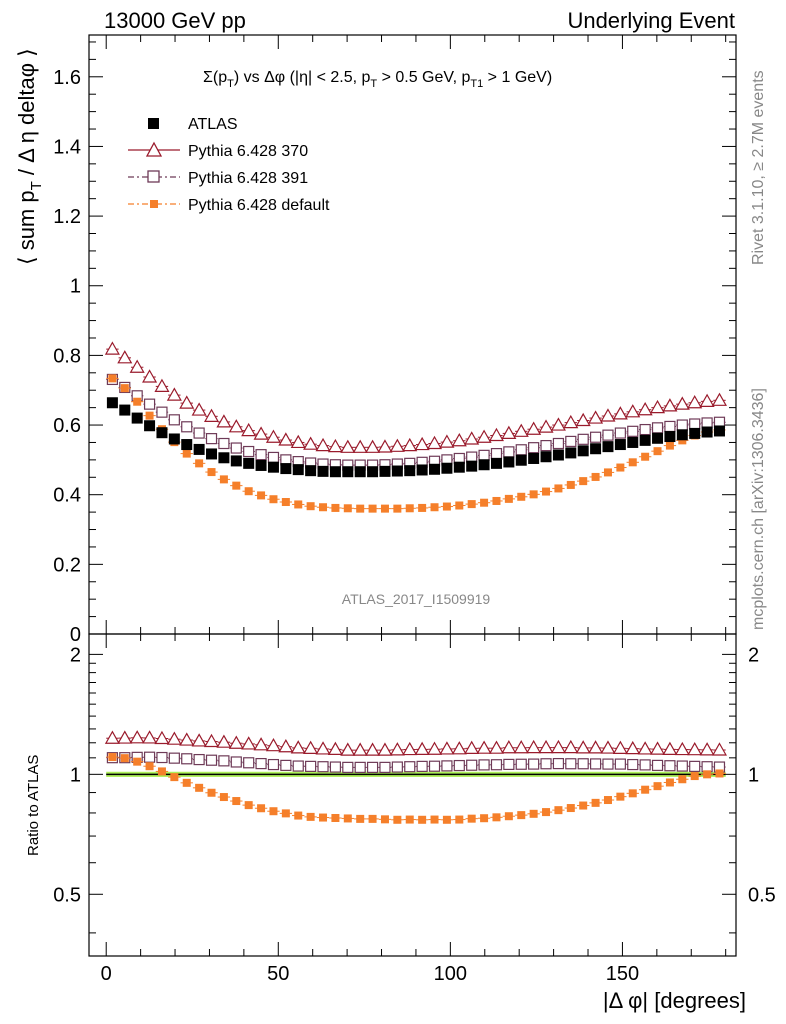 The height and width of the screenshot is (1024, 786). I want to click on title-sub-2: T, so click(373, 84).